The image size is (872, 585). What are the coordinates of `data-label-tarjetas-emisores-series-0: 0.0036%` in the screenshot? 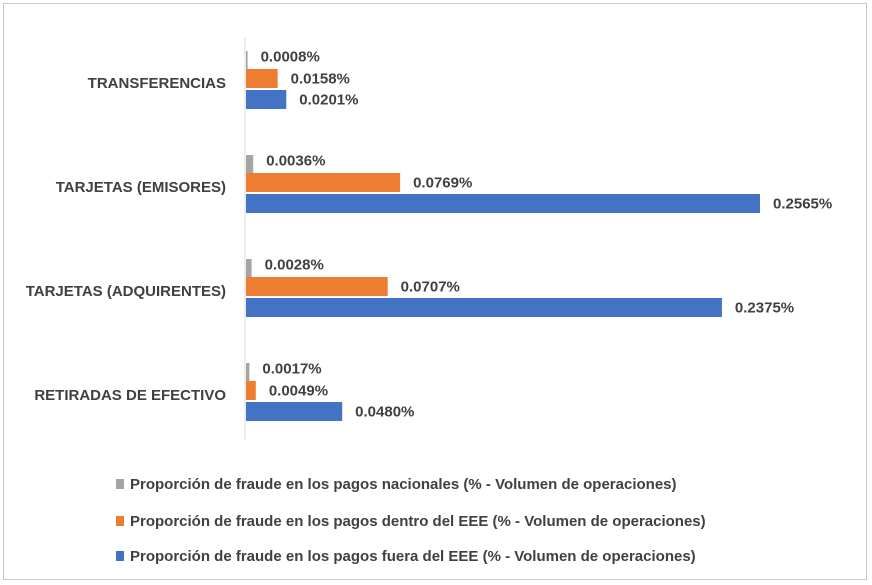 It's located at (295, 160).